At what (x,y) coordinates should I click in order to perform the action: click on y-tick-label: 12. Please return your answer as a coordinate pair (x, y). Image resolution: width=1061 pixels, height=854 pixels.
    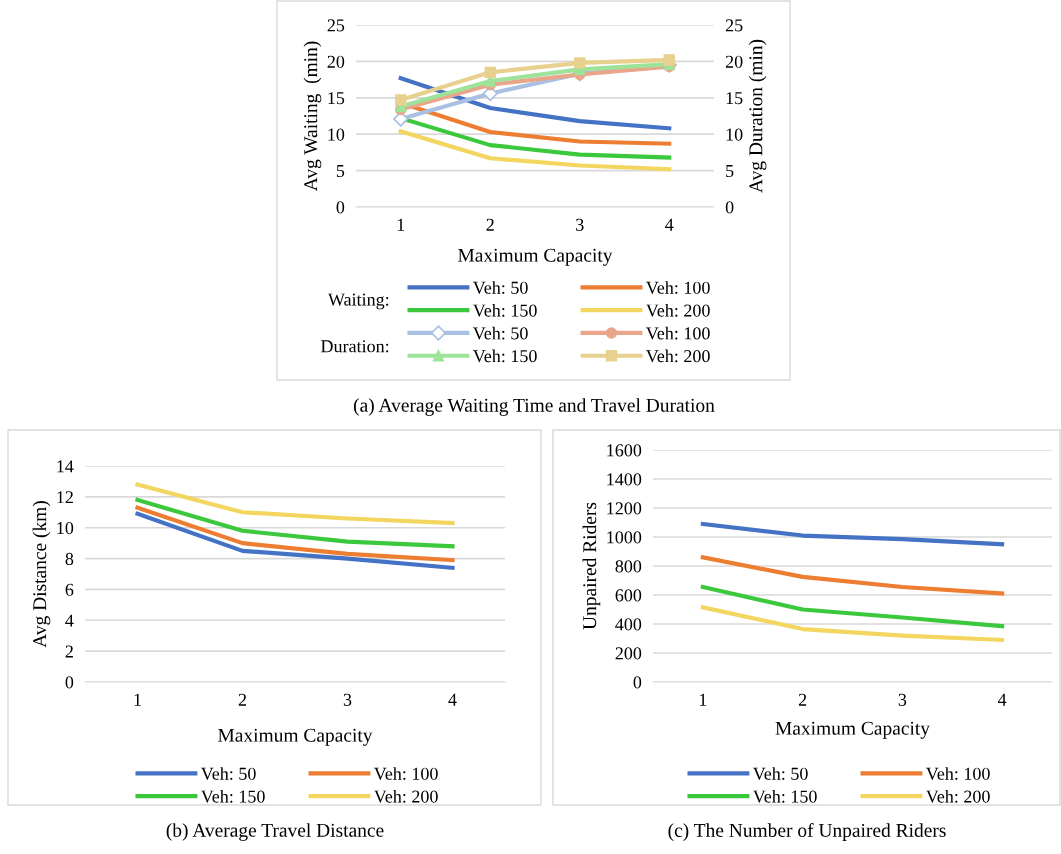
    Looking at the image, I should click on (65, 497).